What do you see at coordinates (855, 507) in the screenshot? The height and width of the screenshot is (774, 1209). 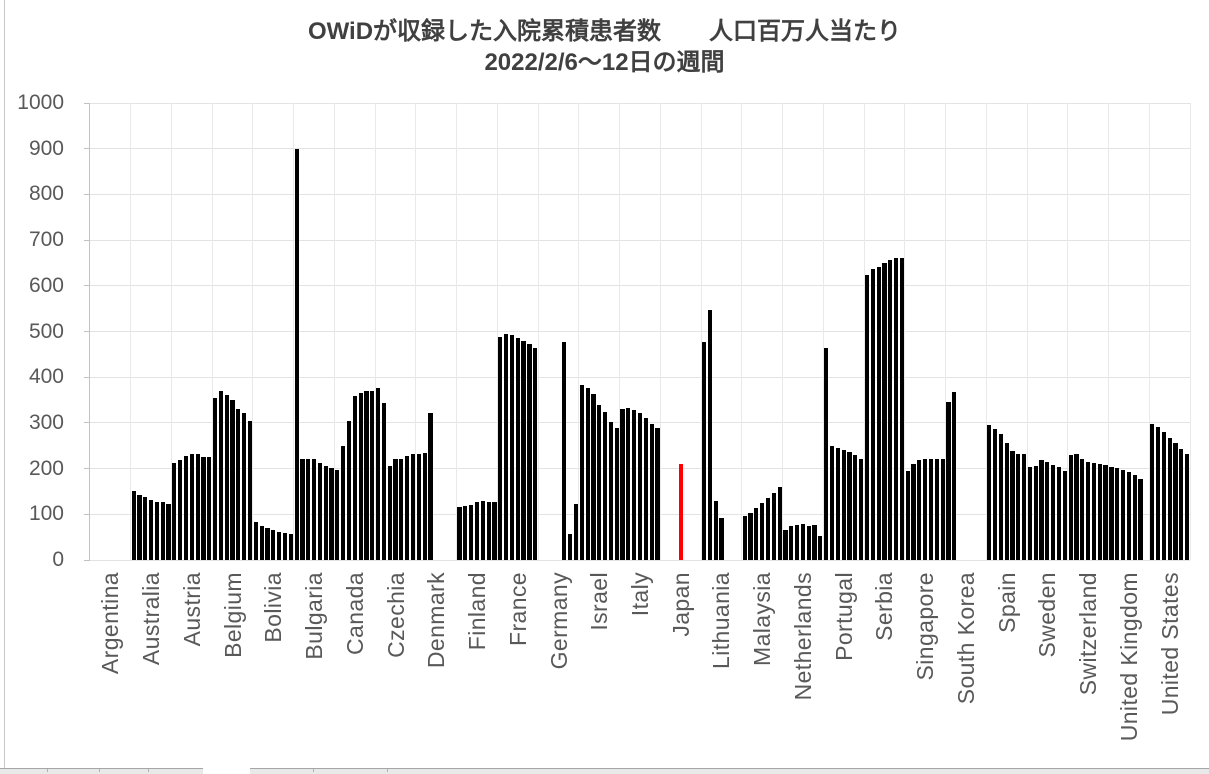 I see `bar-portugal-day6` at bounding box center [855, 507].